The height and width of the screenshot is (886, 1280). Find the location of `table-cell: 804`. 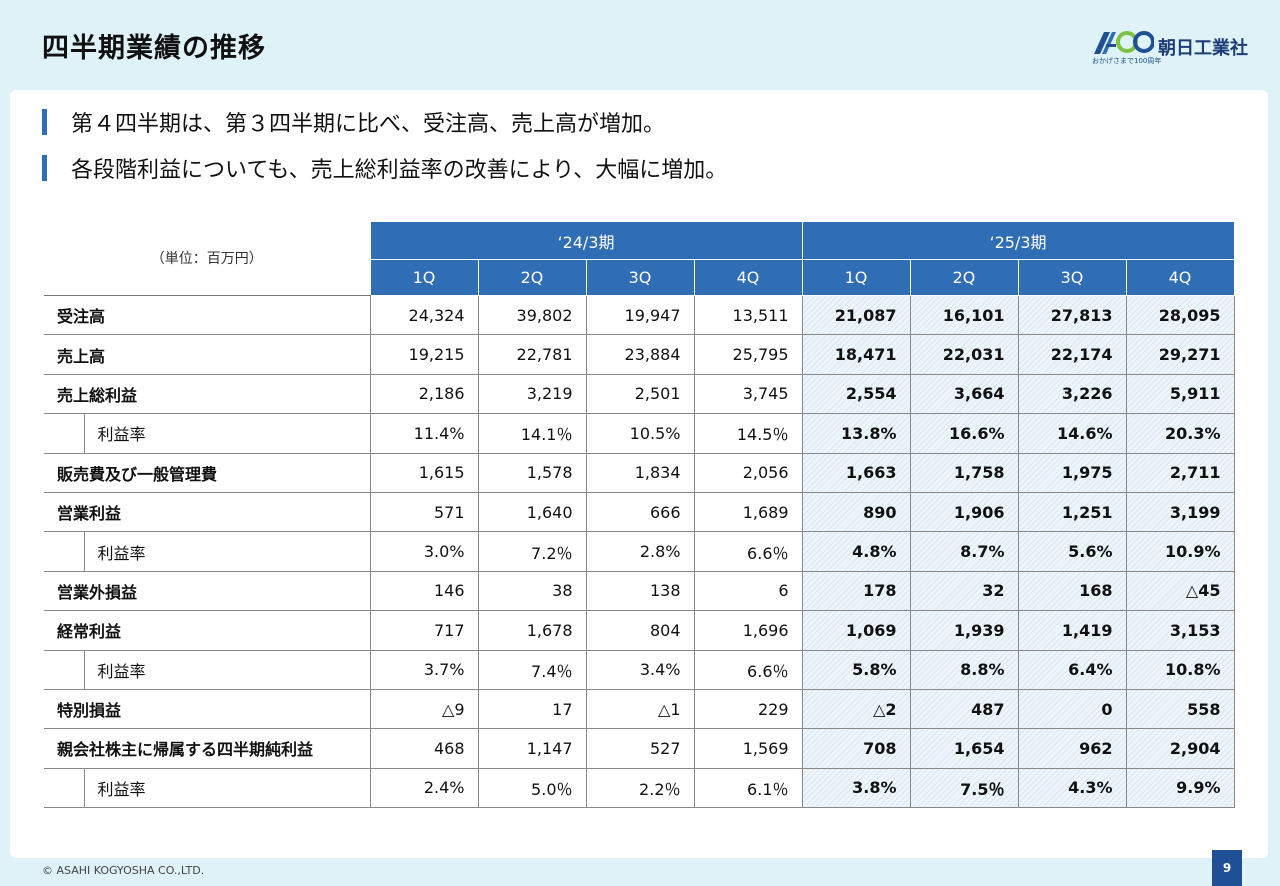

table-cell: 804 is located at coordinates (640, 630).